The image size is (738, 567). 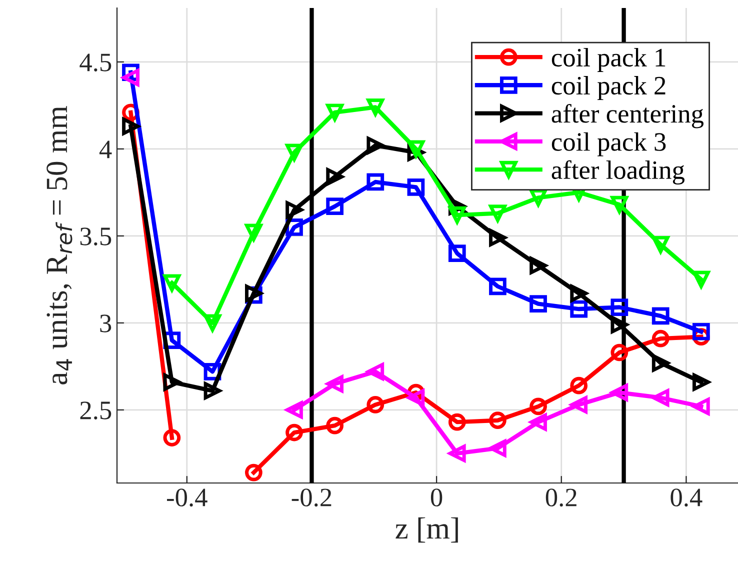 What do you see at coordinates (59, 245) in the screenshot?
I see `y-axis-title: a$_{4}$ units, R$_{ref}$ = 50 mm` at bounding box center [59, 245].